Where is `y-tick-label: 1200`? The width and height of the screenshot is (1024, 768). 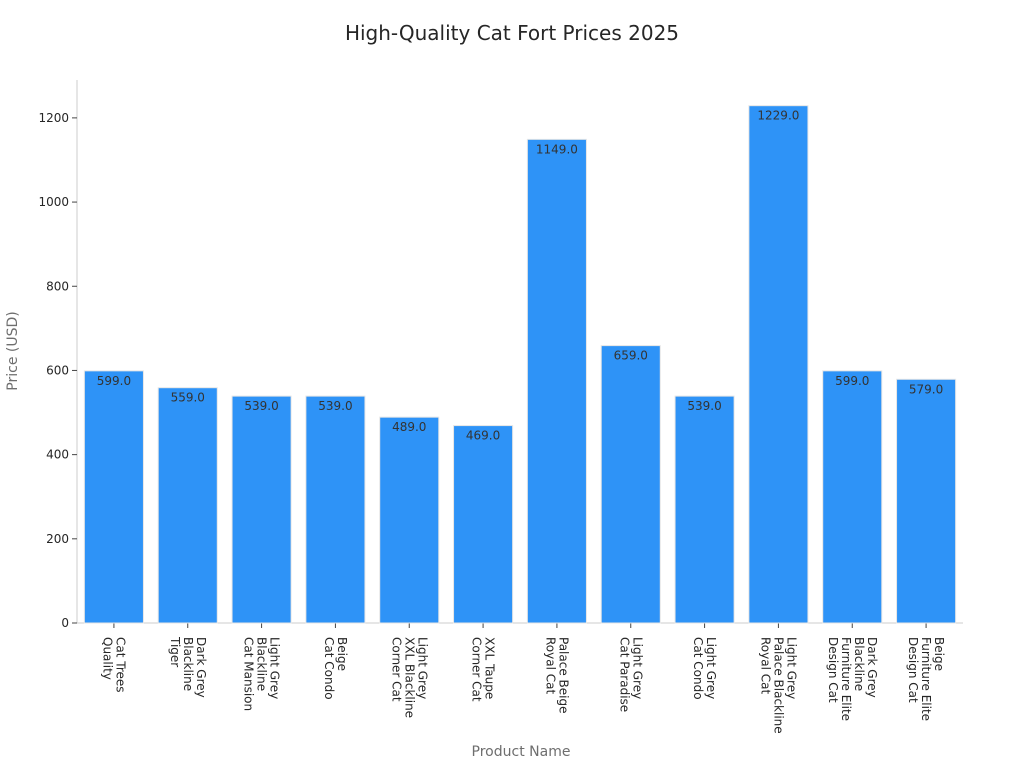
y-tick-label: 1200 is located at coordinates (53, 118).